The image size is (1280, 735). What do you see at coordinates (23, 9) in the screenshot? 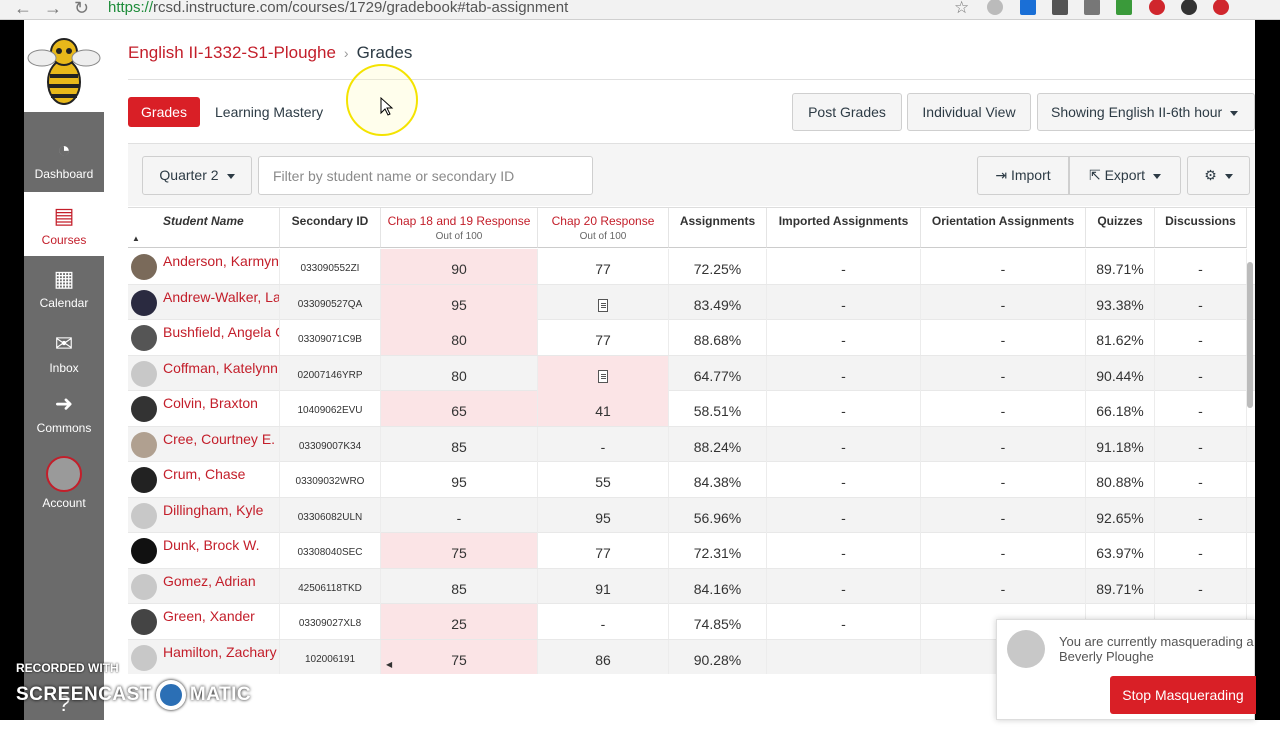
I see `back-icon: ←` at bounding box center [23, 9].